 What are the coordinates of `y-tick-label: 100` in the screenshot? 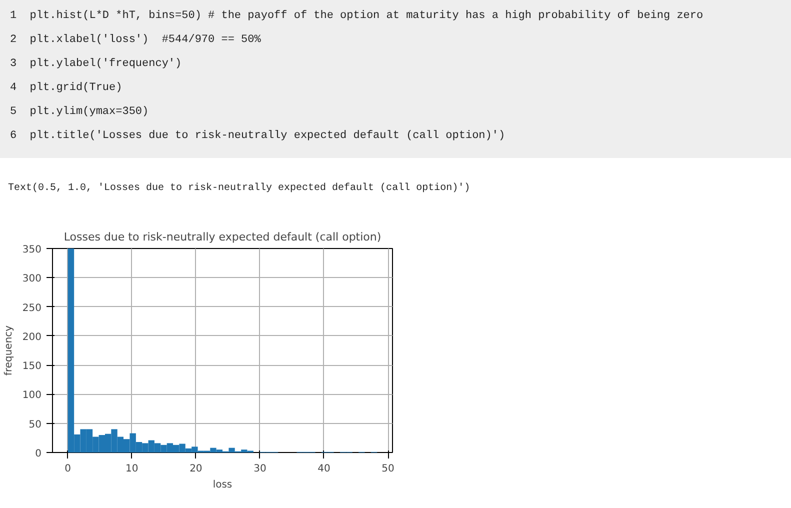 It's located at (32, 396).